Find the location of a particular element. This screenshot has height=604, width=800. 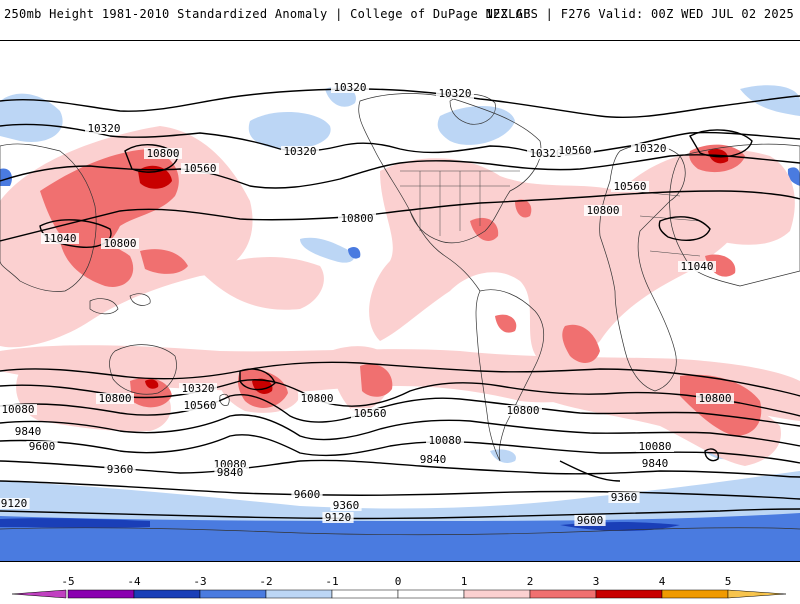

colorbar-tick-label: 2 is located at coordinates (530, 581).